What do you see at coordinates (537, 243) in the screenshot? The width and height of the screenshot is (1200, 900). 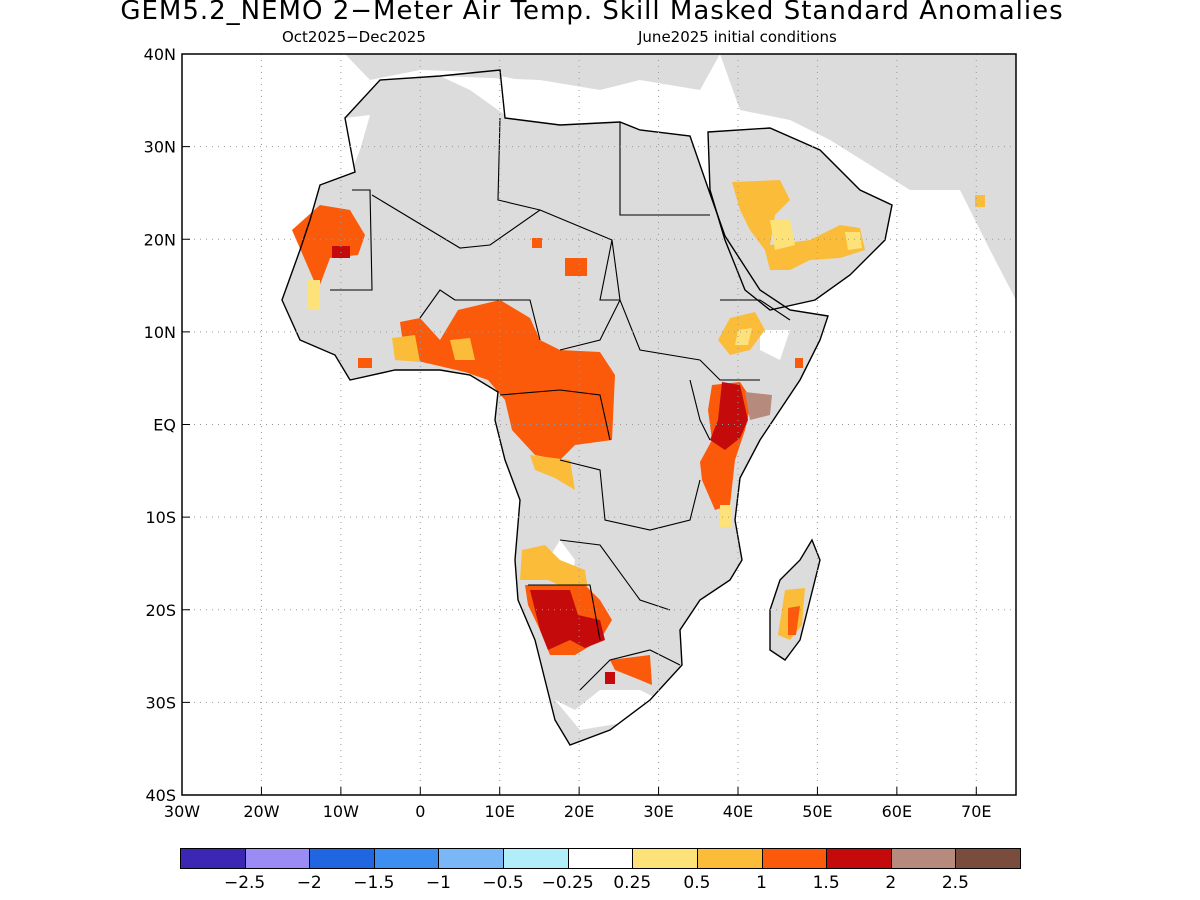 I see `sudan-anomaly` at bounding box center [537, 243].